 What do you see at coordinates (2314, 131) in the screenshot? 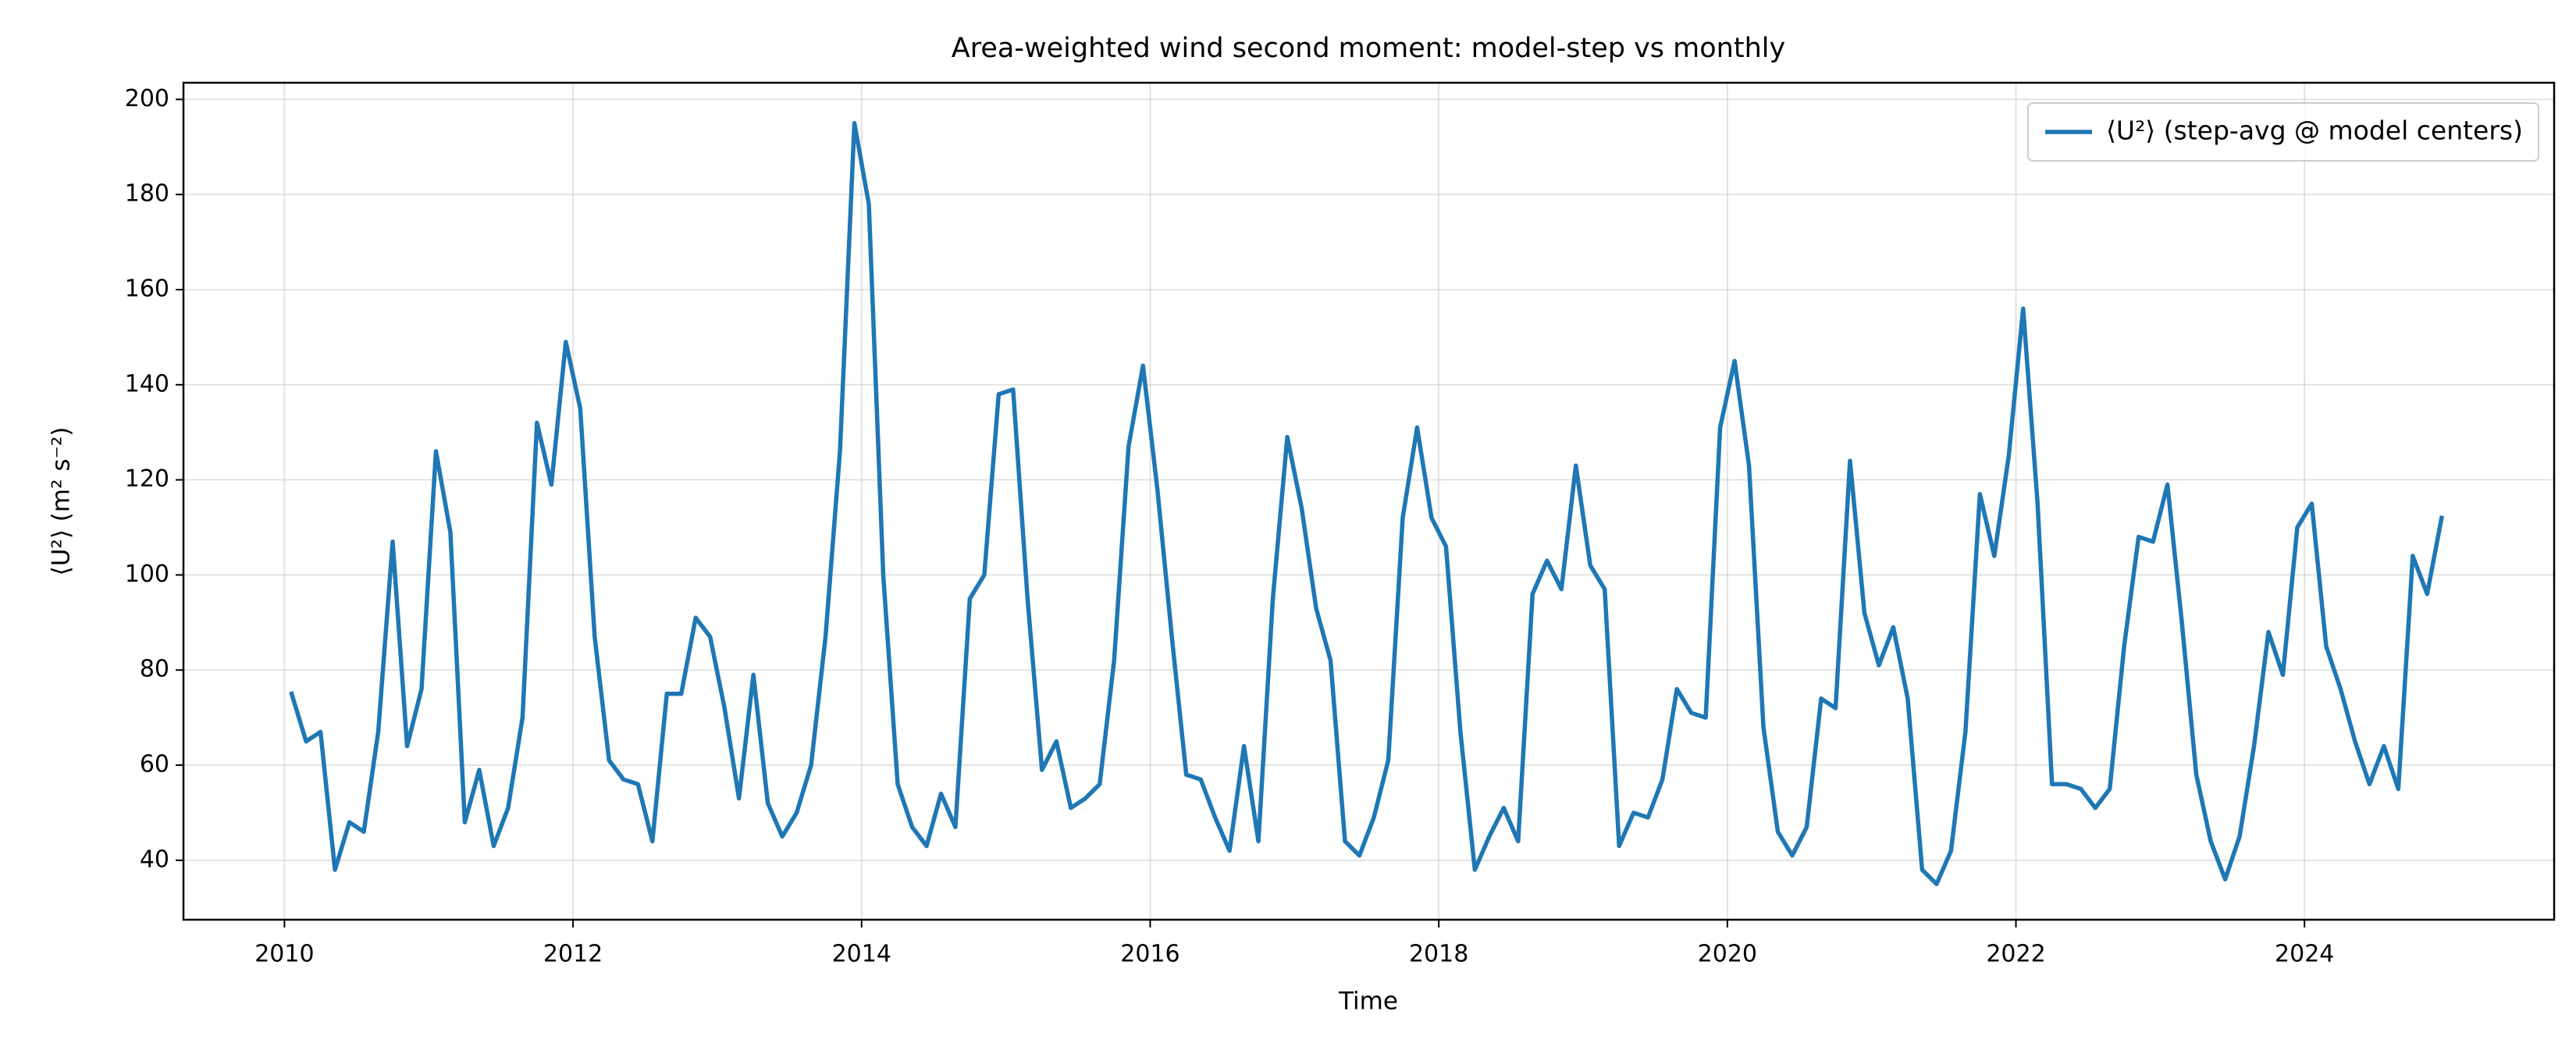
I see `legend-label: ⟨U²⟩ (step-avg @ model centers)` at bounding box center [2314, 131].